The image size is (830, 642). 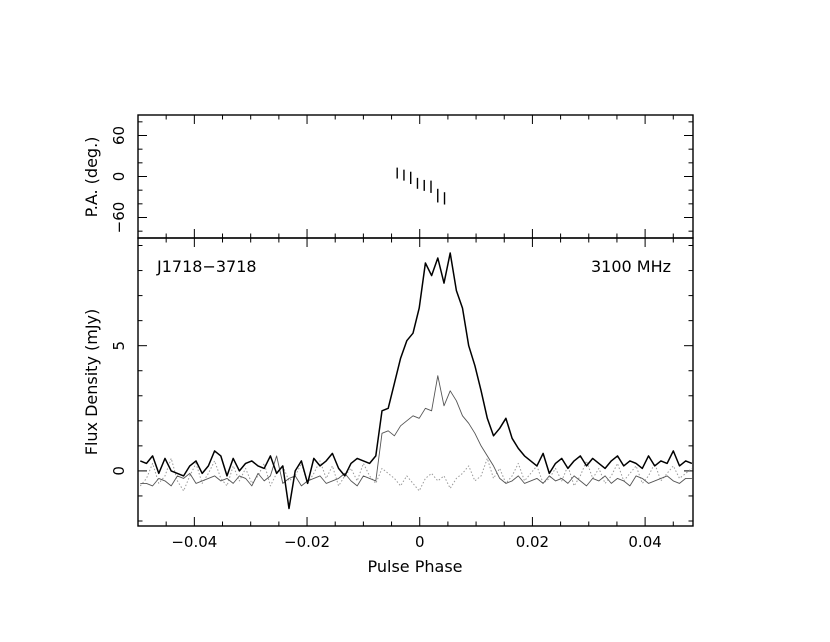 I want to click on pa-ytick-labels: −60 0 60, so click(x=119, y=179).